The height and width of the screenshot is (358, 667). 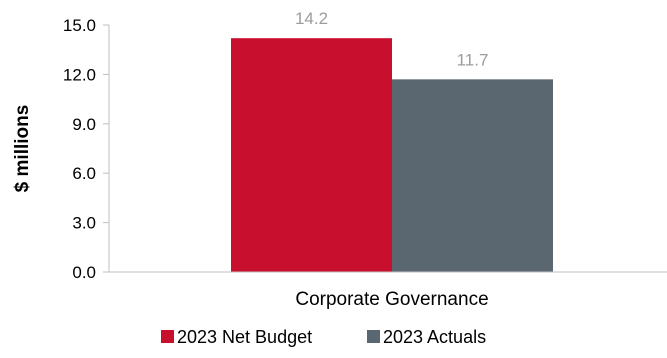 What do you see at coordinates (472, 175) in the screenshot?
I see `bar-2023-actuals` at bounding box center [472, 175].